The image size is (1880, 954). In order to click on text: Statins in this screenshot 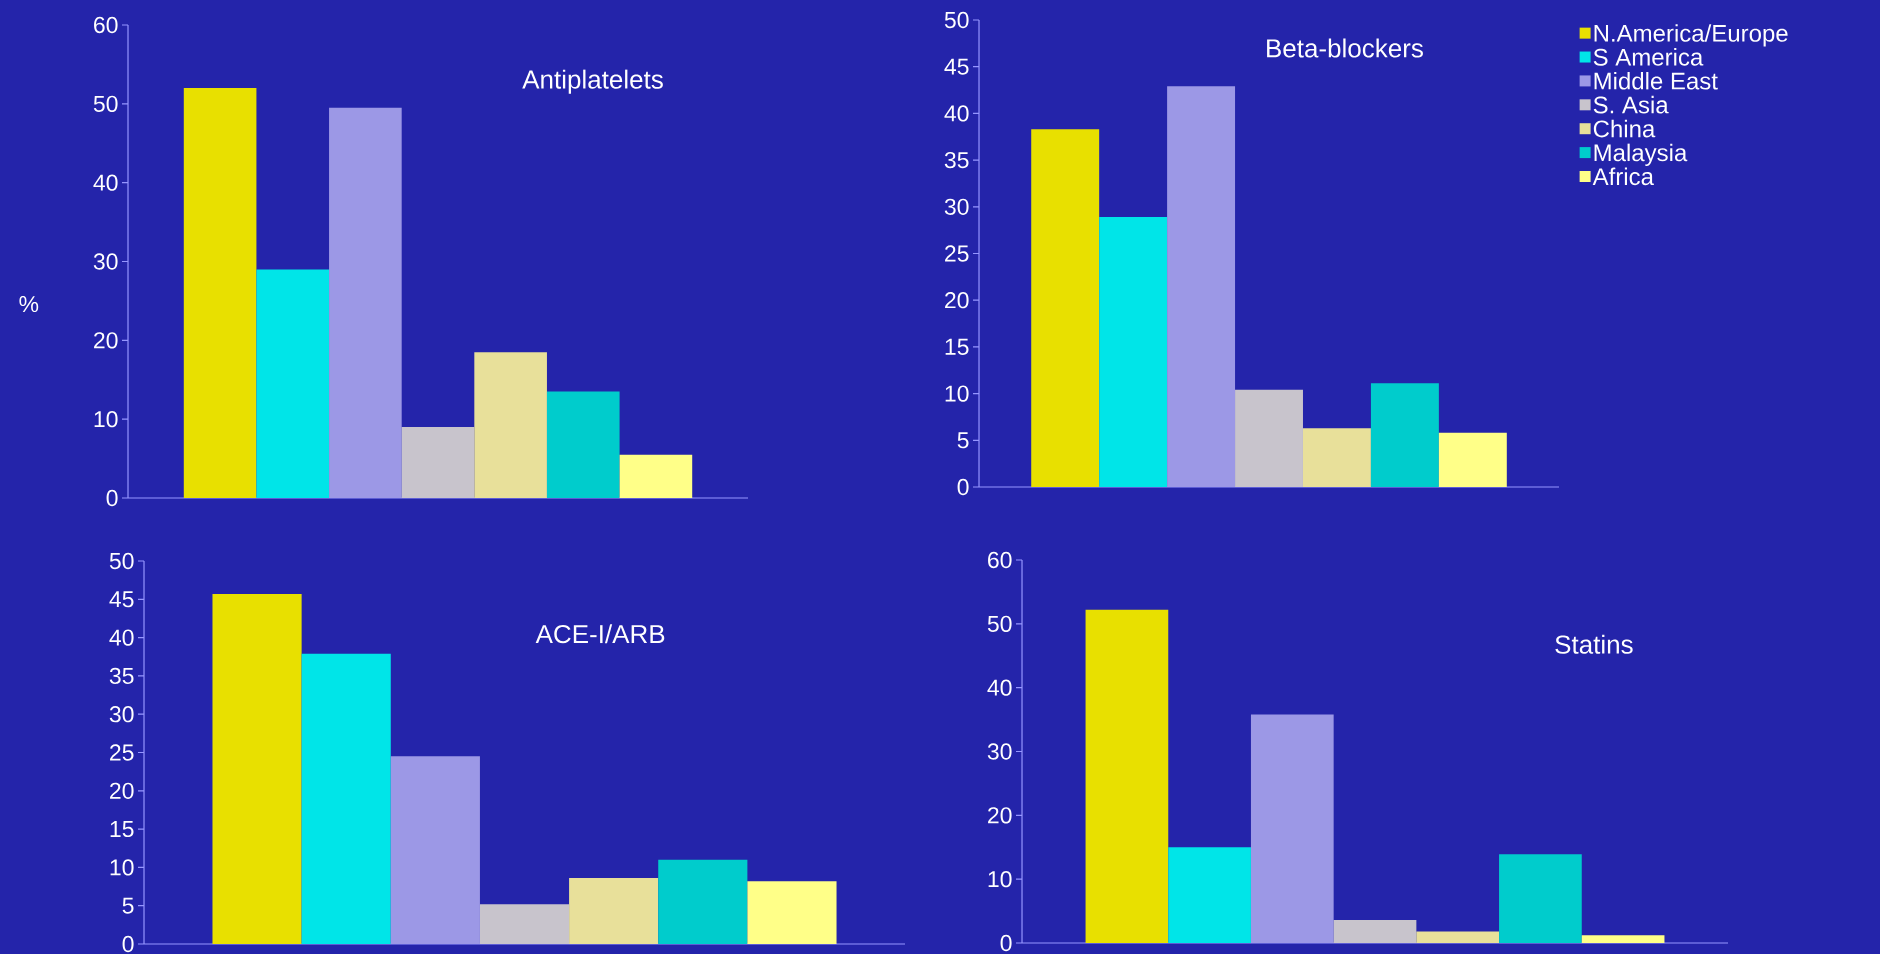, I will do `click(1594, 644)`.